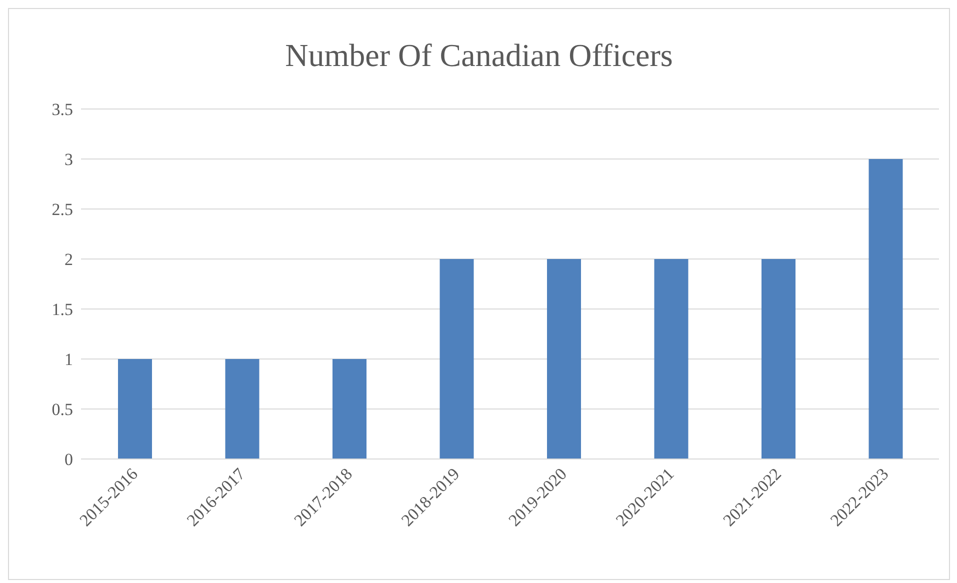 Image resolution: width=957 pixels, height=583 pixels. What do you see at coordinates (62, 210) in the screenshot?
I see `y-tick-label: 2.5` at bounding box center [62, 210].